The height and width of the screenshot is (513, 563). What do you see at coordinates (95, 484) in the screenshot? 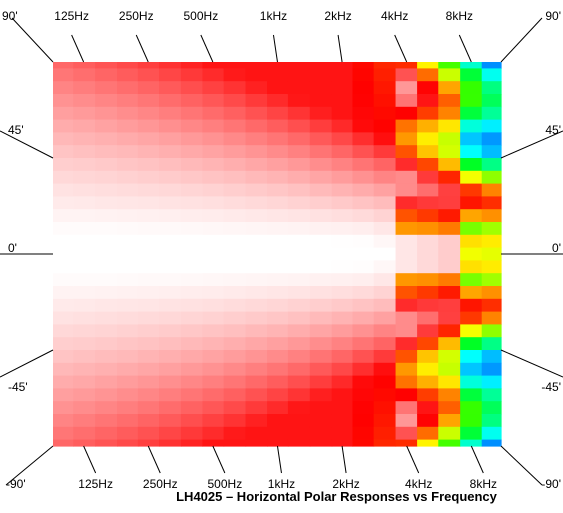
I see `x-tick-label-bottom: 125Hz` at bounding box center [95, 484].